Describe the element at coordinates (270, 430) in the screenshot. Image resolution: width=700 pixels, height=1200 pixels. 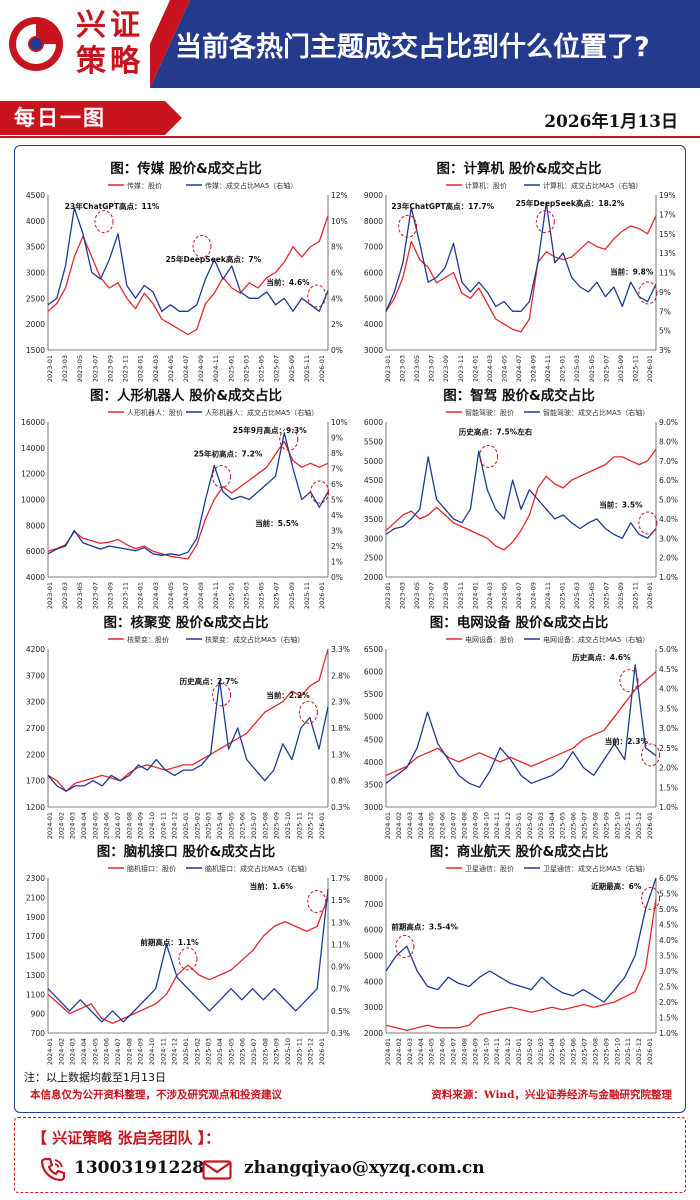
I see `annotation-label: 25年9月高点：9.3%` at that location.